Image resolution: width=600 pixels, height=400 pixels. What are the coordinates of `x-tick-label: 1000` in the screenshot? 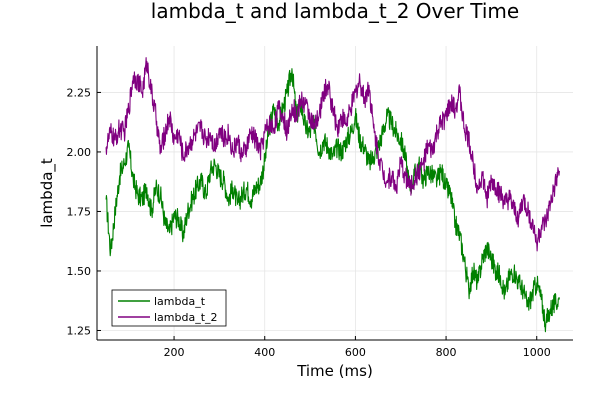 It's located at (537, 352).